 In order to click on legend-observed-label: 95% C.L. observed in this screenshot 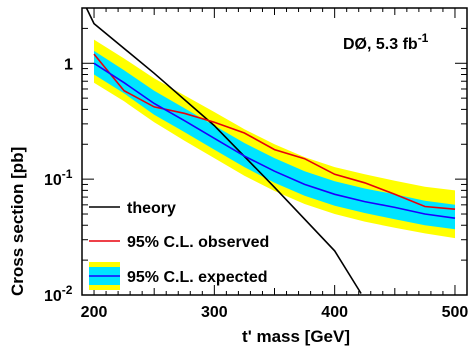, I will do `click(198, 242)`.